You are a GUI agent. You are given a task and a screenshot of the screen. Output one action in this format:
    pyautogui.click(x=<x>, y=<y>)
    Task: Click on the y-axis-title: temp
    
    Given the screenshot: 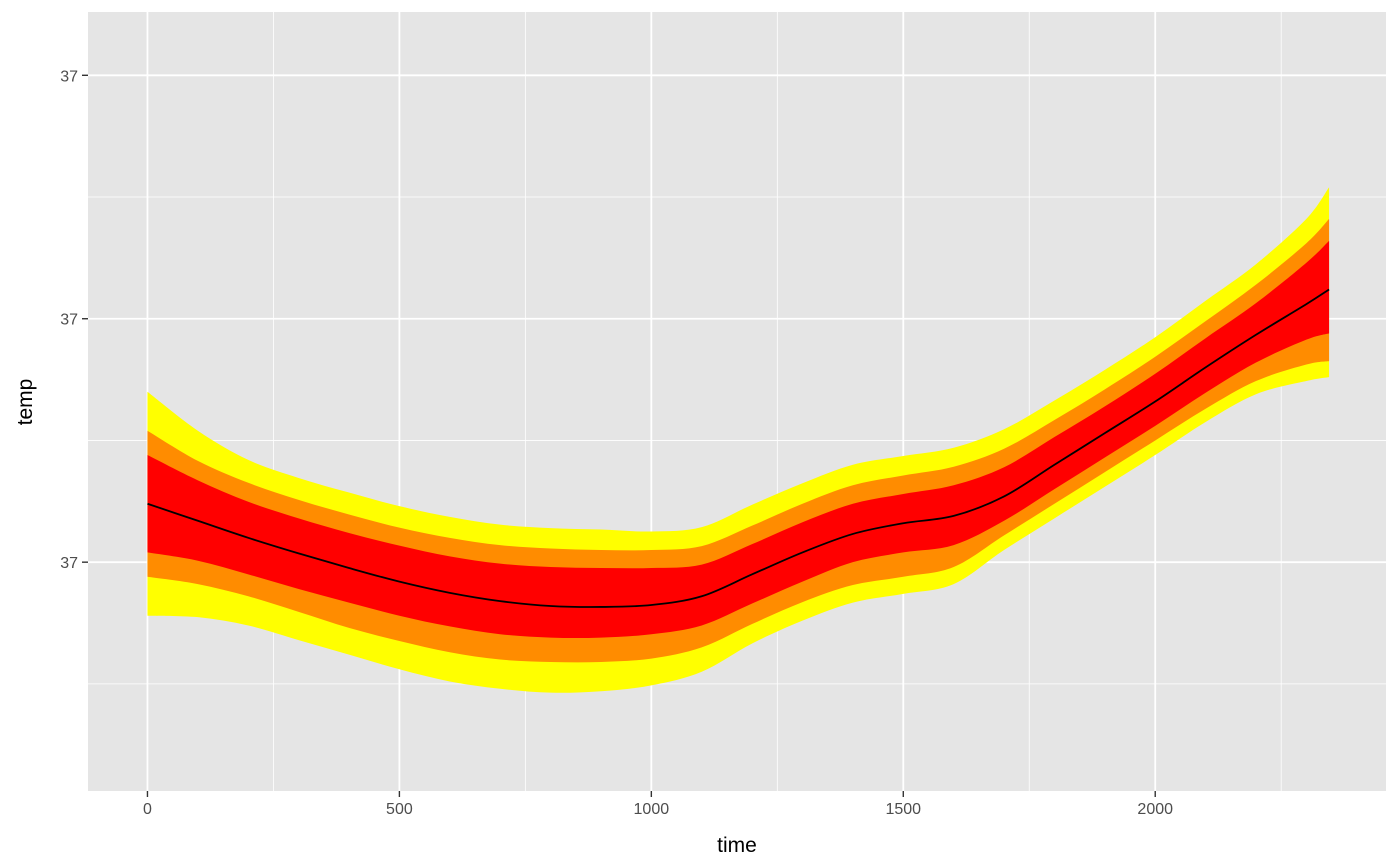 What is the action you would take?
    pyautogui.click(x=25, y=402)
    